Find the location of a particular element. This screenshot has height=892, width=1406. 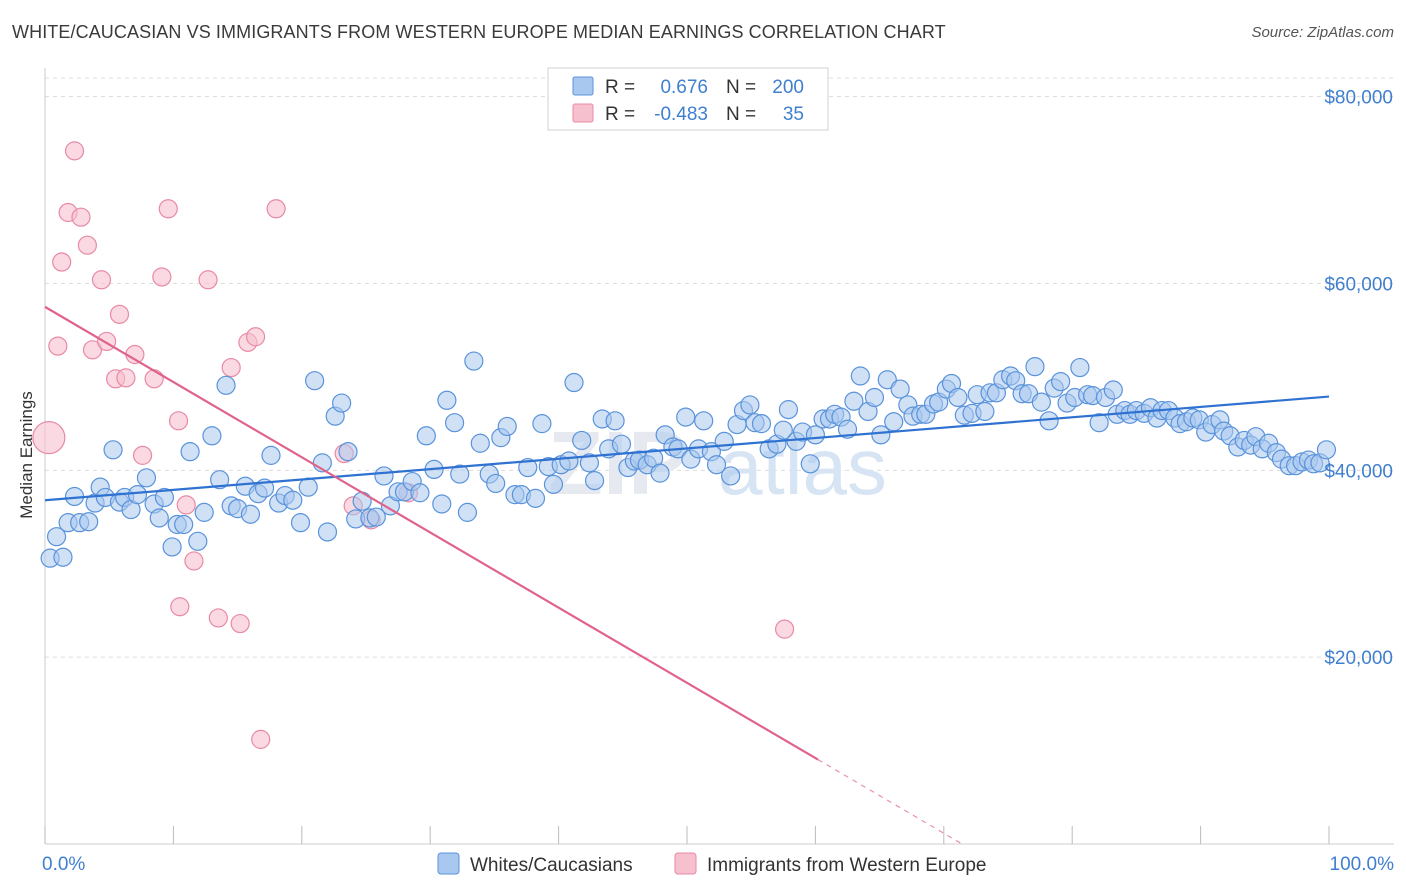

legend-swatch-immigrants is located at coordinates (685, 863).